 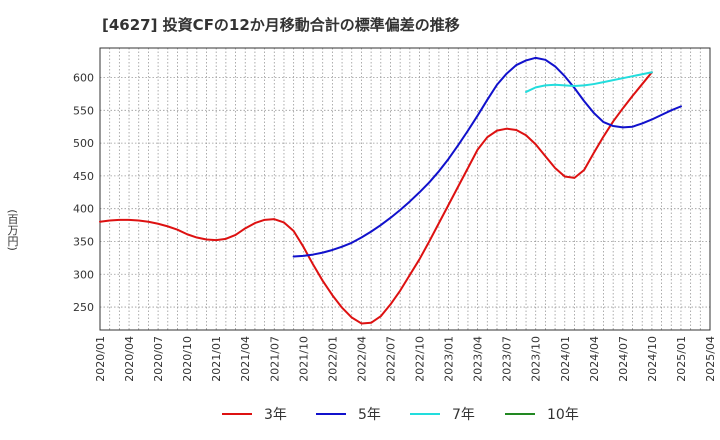 What do you see at coordinates (12, 230) in the screenshot?
I see `y-axis-label: (百万円)` at bounding box center [12, 230].